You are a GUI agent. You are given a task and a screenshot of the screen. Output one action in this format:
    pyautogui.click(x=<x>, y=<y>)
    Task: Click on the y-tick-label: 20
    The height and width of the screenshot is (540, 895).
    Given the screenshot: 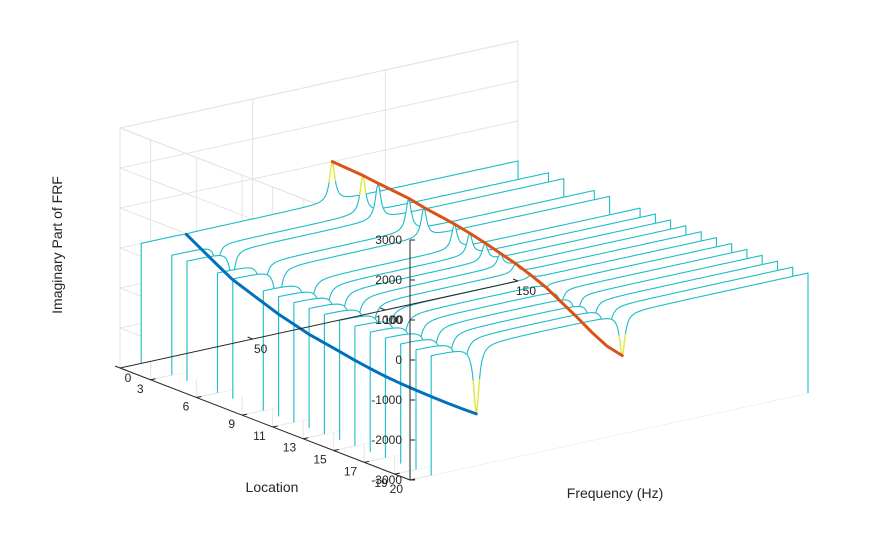 What is the action you would take?
    pyautogui.click(x=397, y=489)
    